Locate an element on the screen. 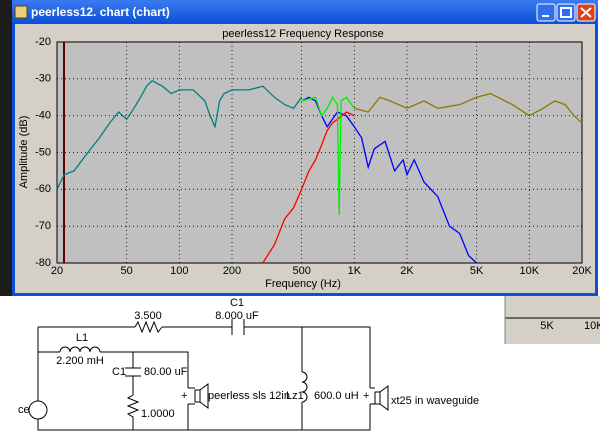  chart-title: peerless12 Frequency Response is located at coordinates (302, 34).